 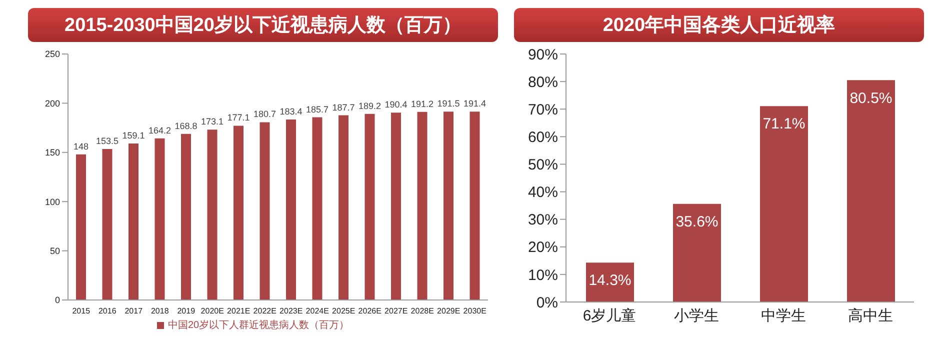 I want to click on data-label: 173.1, so click(x=212, y=121).